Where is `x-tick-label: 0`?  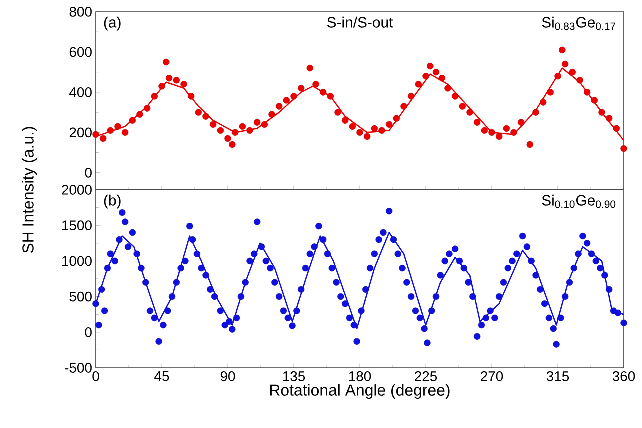
x-tick-label: 0 is located at coordinates (96, 377).